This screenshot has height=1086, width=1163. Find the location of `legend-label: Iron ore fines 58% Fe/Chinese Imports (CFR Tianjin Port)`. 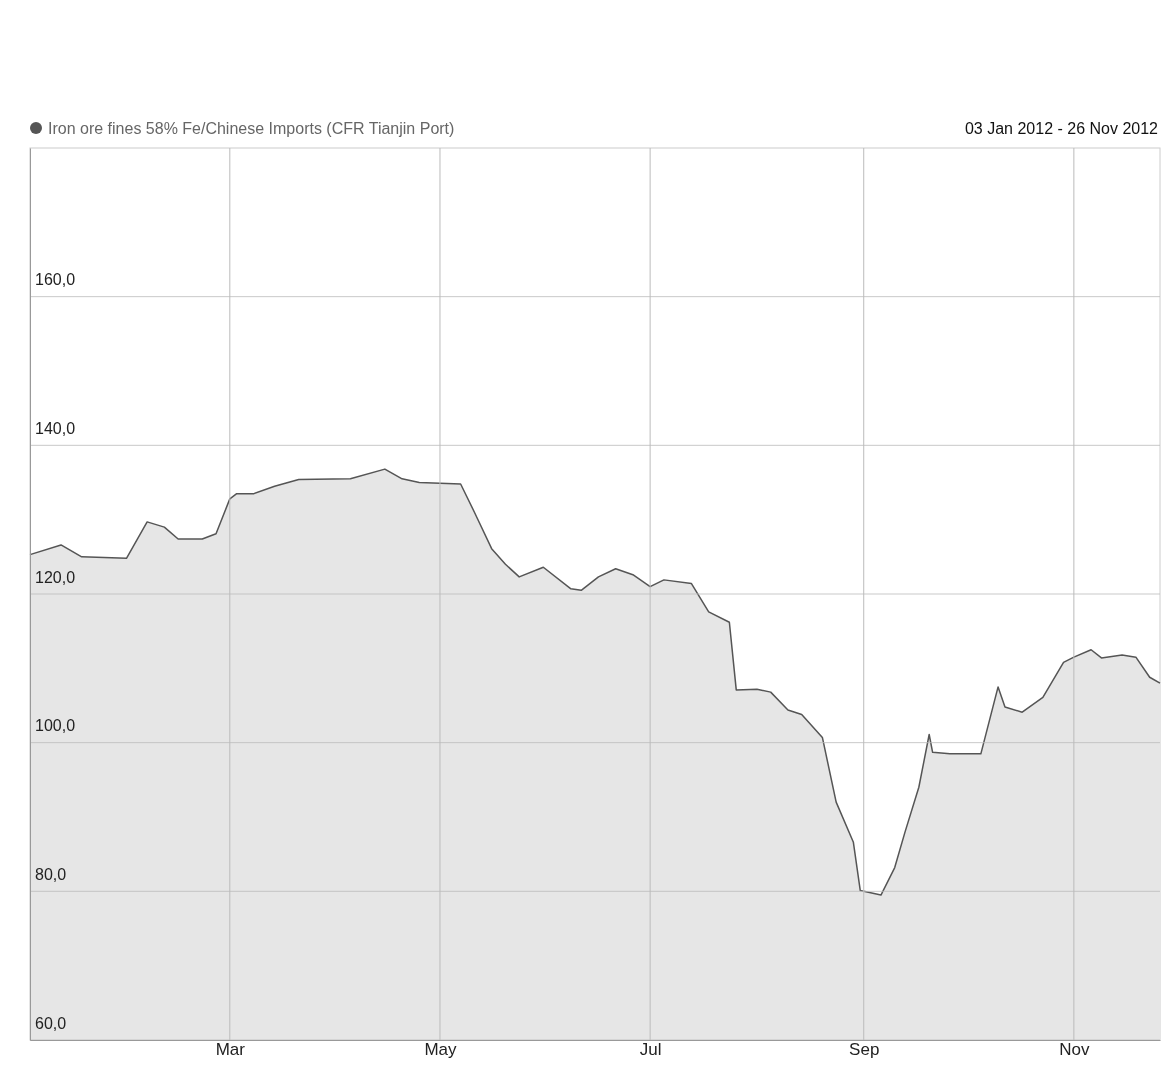

legend-label: Iron ore fines 58% Fe/Chinese Imports (CFR Tianjin Port) is located at coordinates (251, 128).